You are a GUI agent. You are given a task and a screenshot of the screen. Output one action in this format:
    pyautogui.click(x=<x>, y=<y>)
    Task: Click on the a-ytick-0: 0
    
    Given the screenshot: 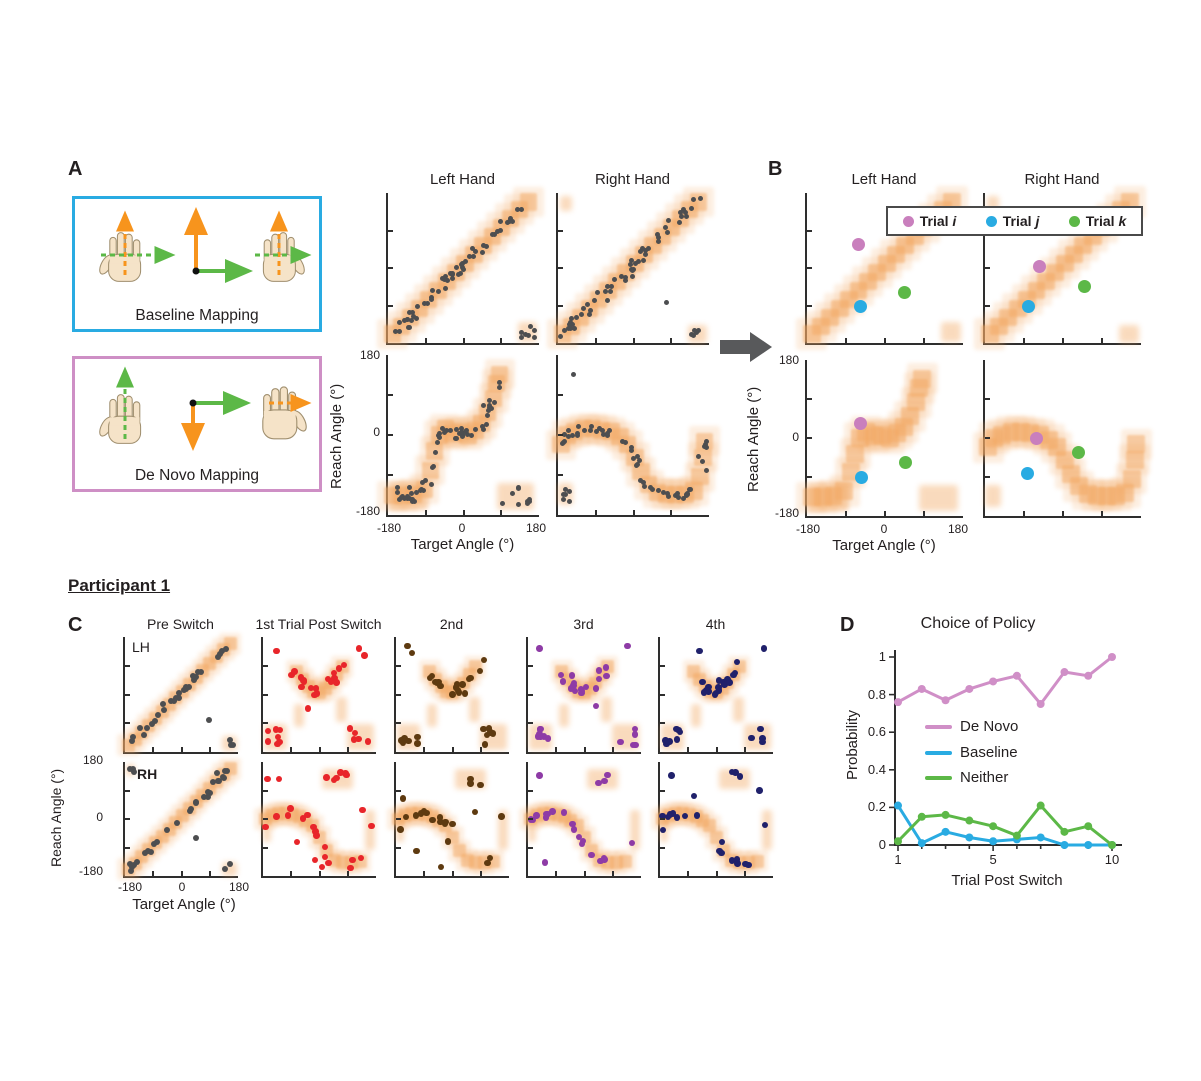 What is the action you would take?
    pyautogui.click(x=376, y=432)
    